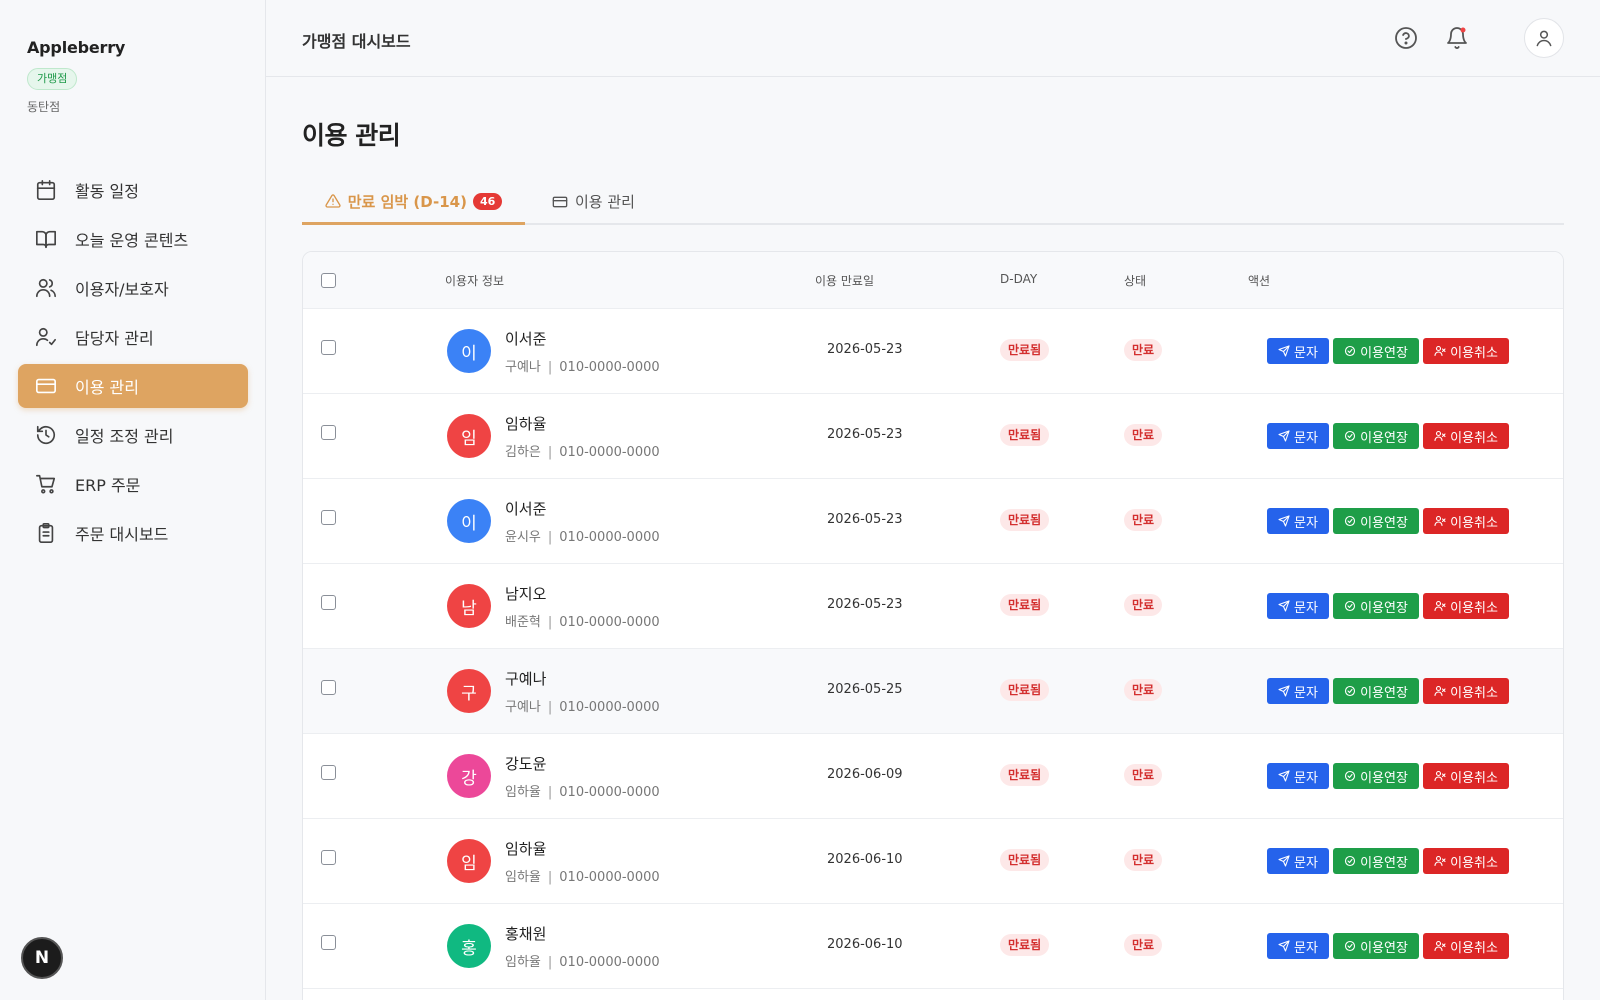 The width and height of the screenshot is (1600, 1000). What do you see at coordinates (46, 386) in the screenshot?
I see `credit-card-icon` at bounding box center [46, 386].